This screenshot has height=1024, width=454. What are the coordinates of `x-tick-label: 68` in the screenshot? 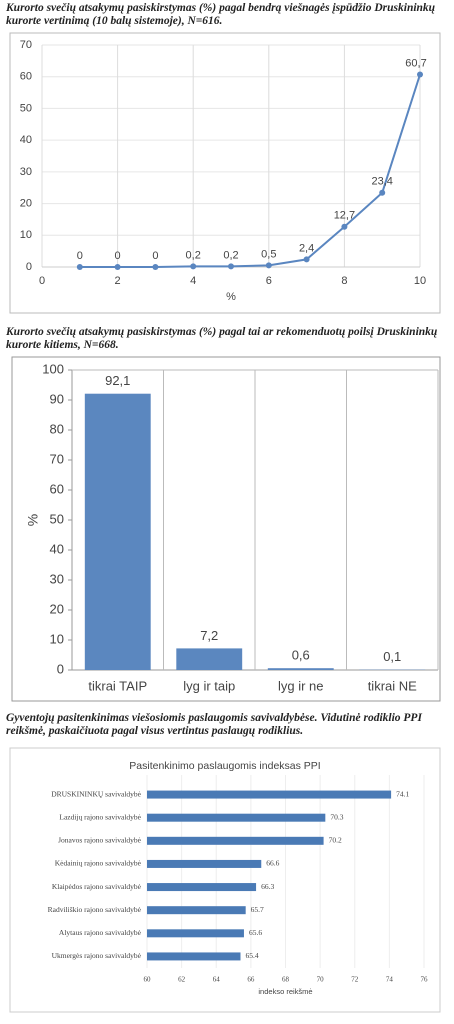 It's located at (286, 980).